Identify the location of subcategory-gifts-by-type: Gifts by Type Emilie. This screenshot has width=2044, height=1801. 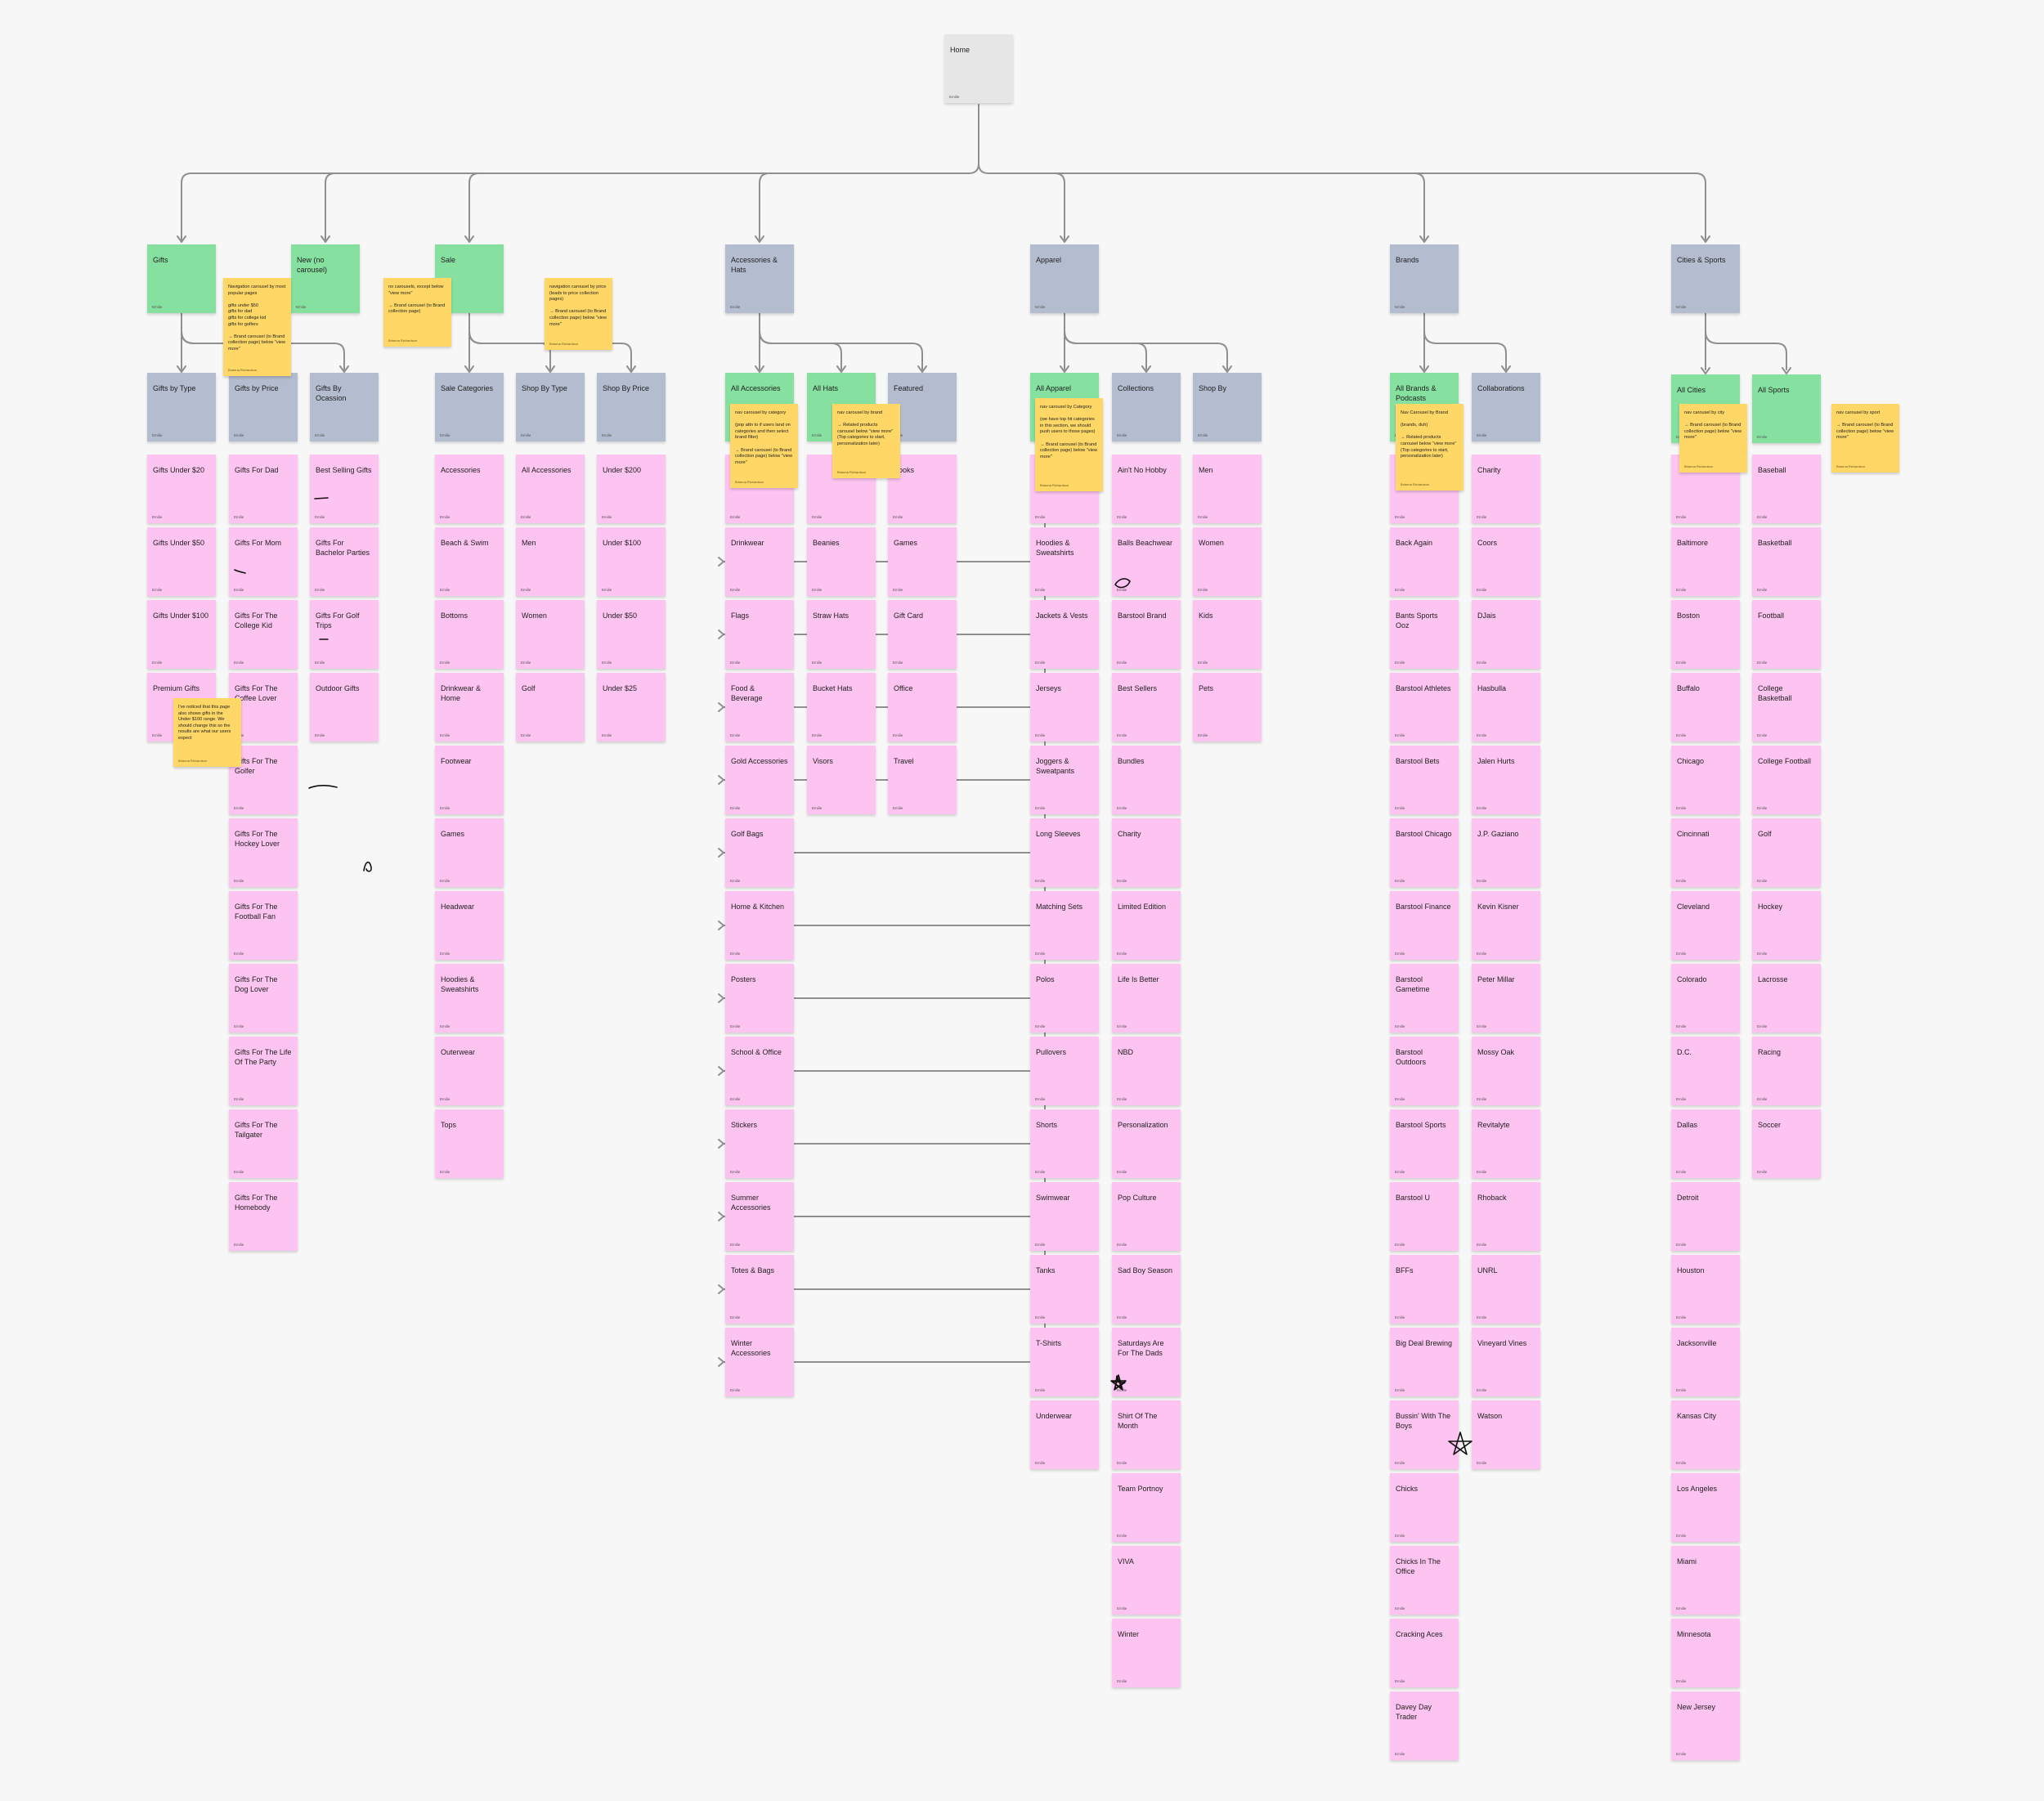
(181, 407).